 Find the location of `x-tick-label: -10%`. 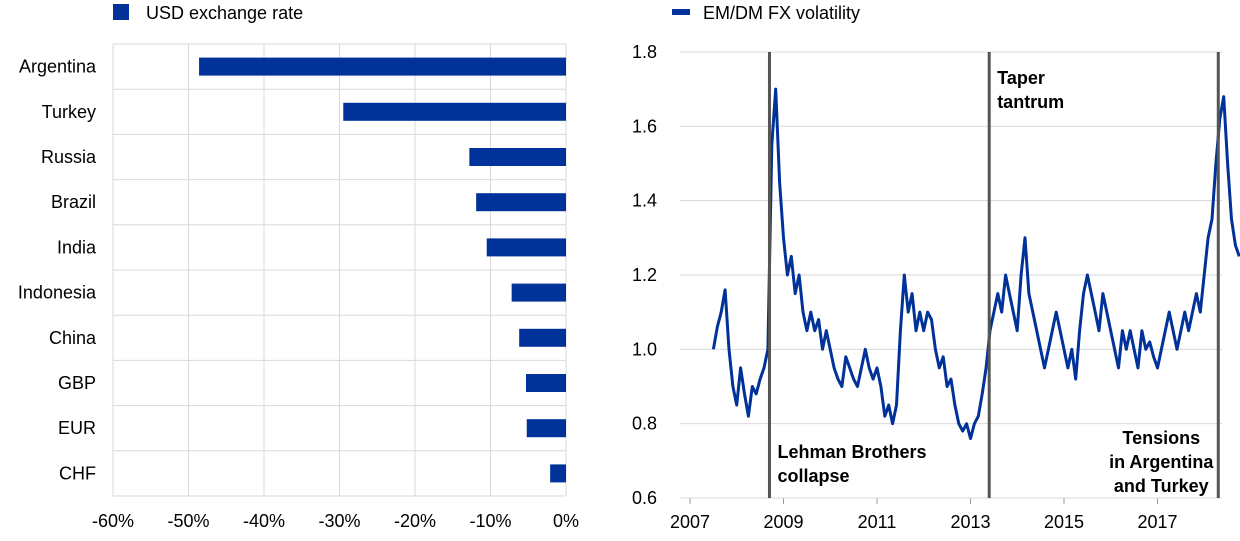

x-tick-label: -10% is located at coordinates (490, 521).